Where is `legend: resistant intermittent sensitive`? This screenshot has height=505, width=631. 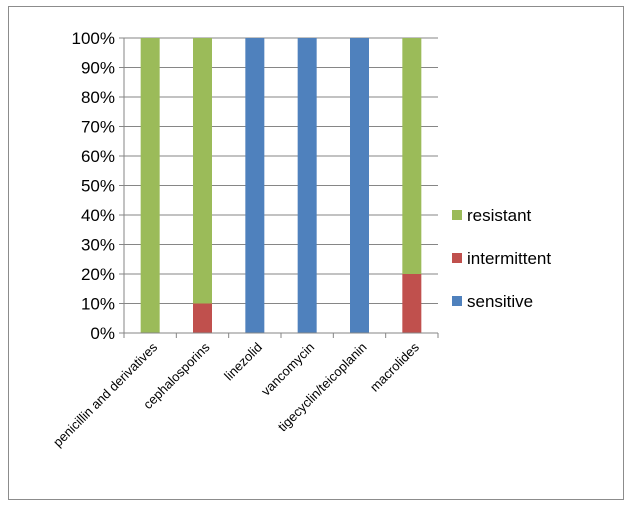 legend: resistant intermittent sensitive is located at coordinates (501, 258).